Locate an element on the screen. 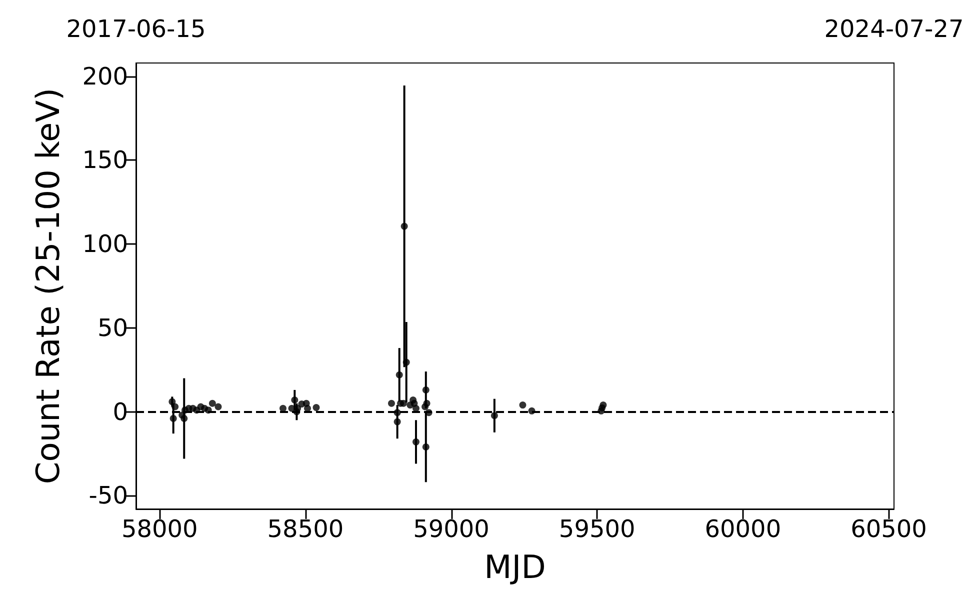  x-tick-label: 58000 is located at coordinates (159, 529).